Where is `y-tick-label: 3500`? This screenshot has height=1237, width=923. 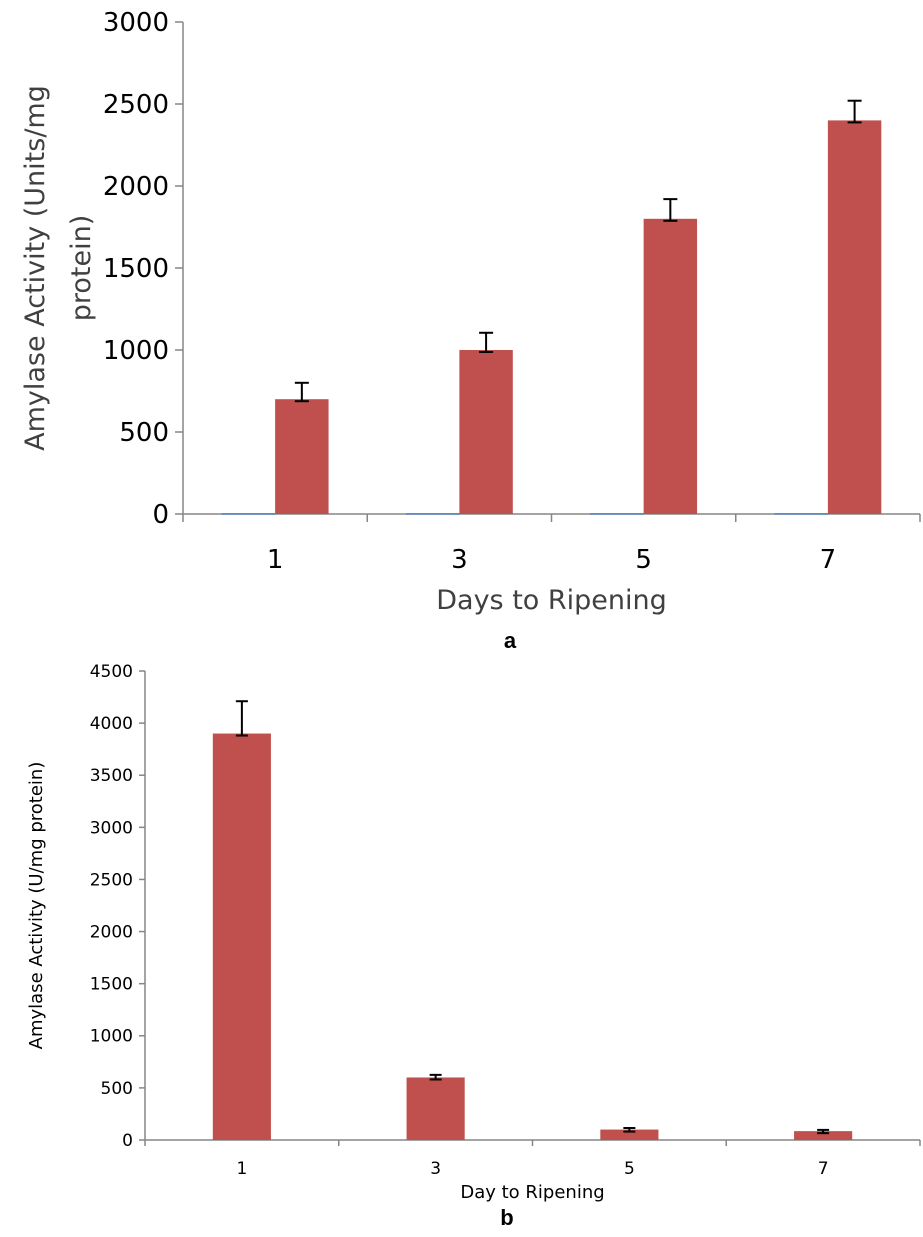 y-tick-label: 3500 is located at coordinates (111, 776).